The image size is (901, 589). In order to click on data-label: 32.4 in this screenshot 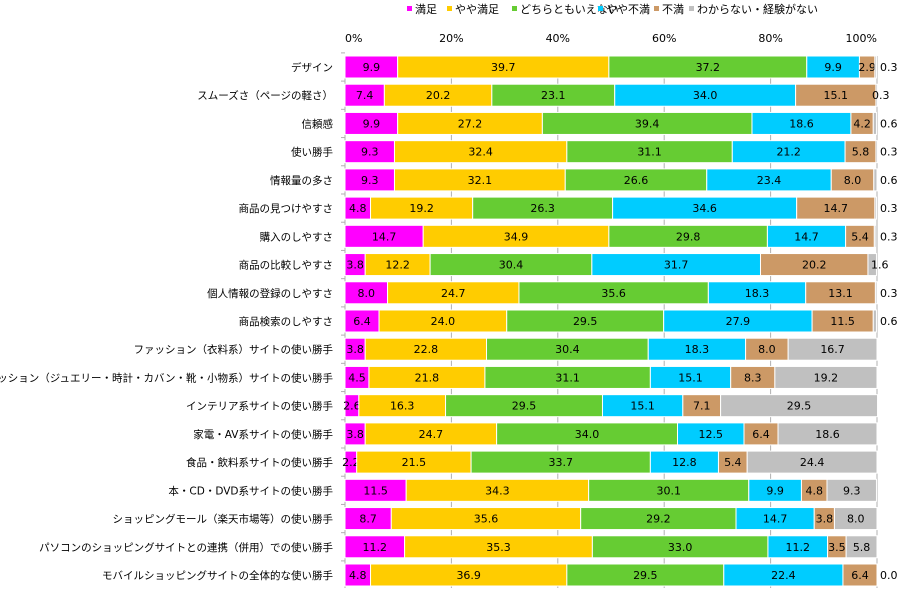, I will do `click(480, 152)`.